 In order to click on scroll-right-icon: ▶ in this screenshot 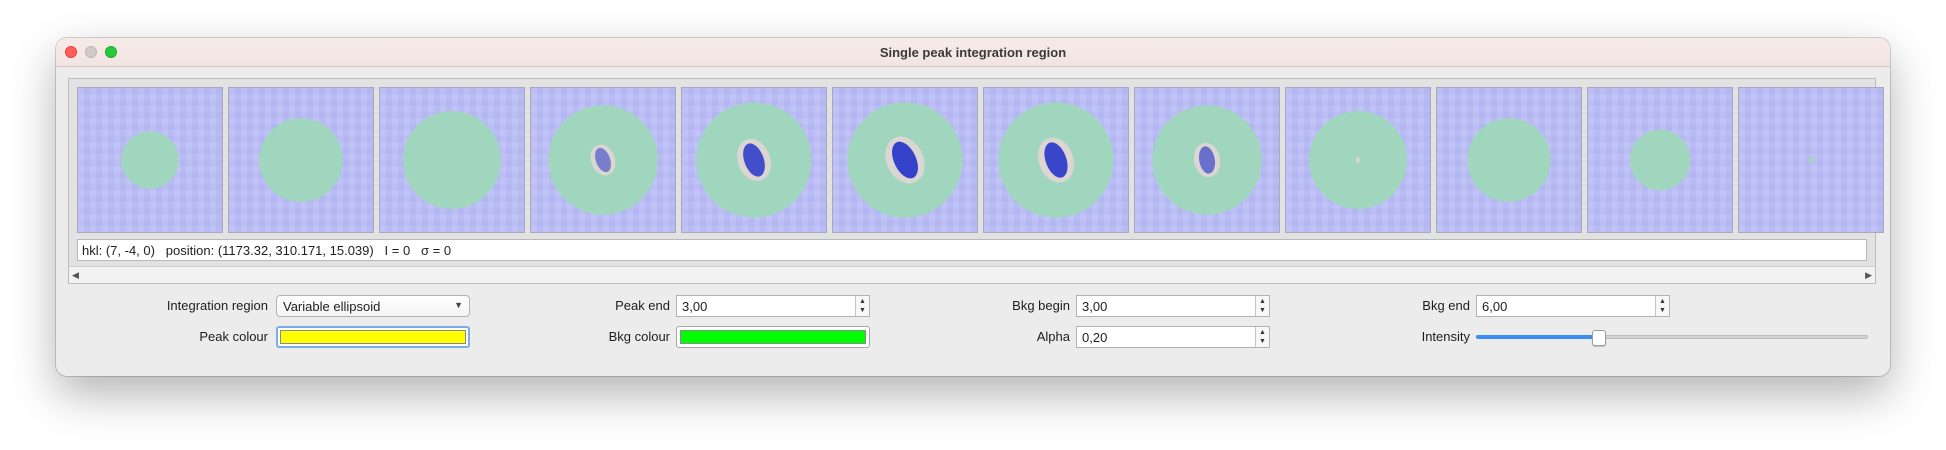, I will do `click(1868, 275)`.